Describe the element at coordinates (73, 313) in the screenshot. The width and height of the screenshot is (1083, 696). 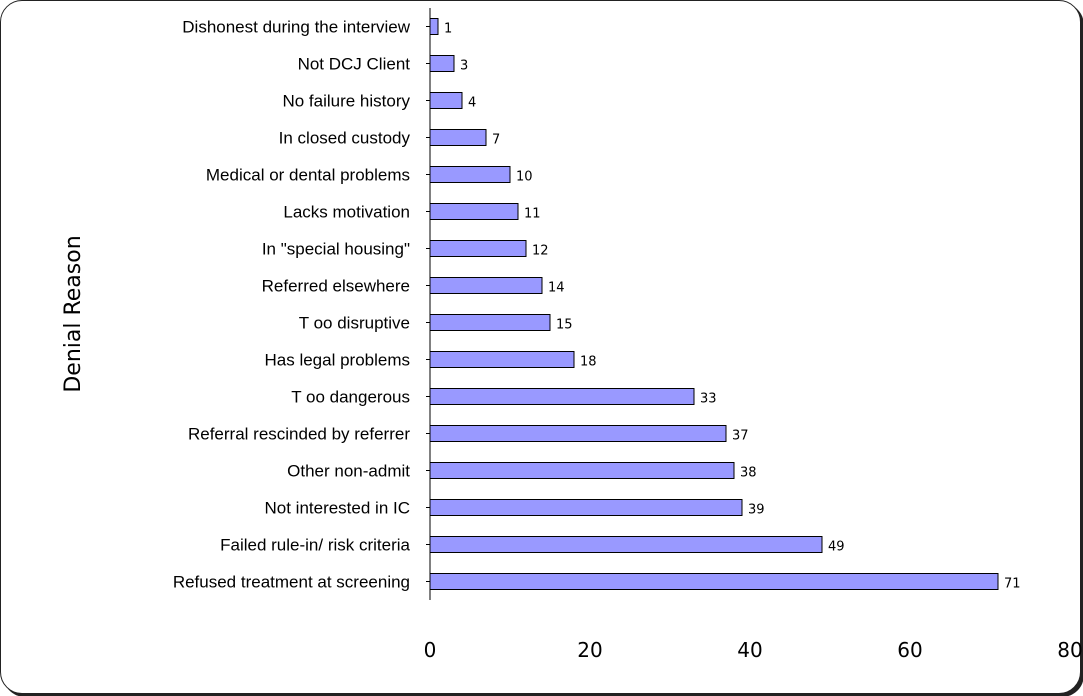
I see `y-axis-title: Denial Reason` at that location.